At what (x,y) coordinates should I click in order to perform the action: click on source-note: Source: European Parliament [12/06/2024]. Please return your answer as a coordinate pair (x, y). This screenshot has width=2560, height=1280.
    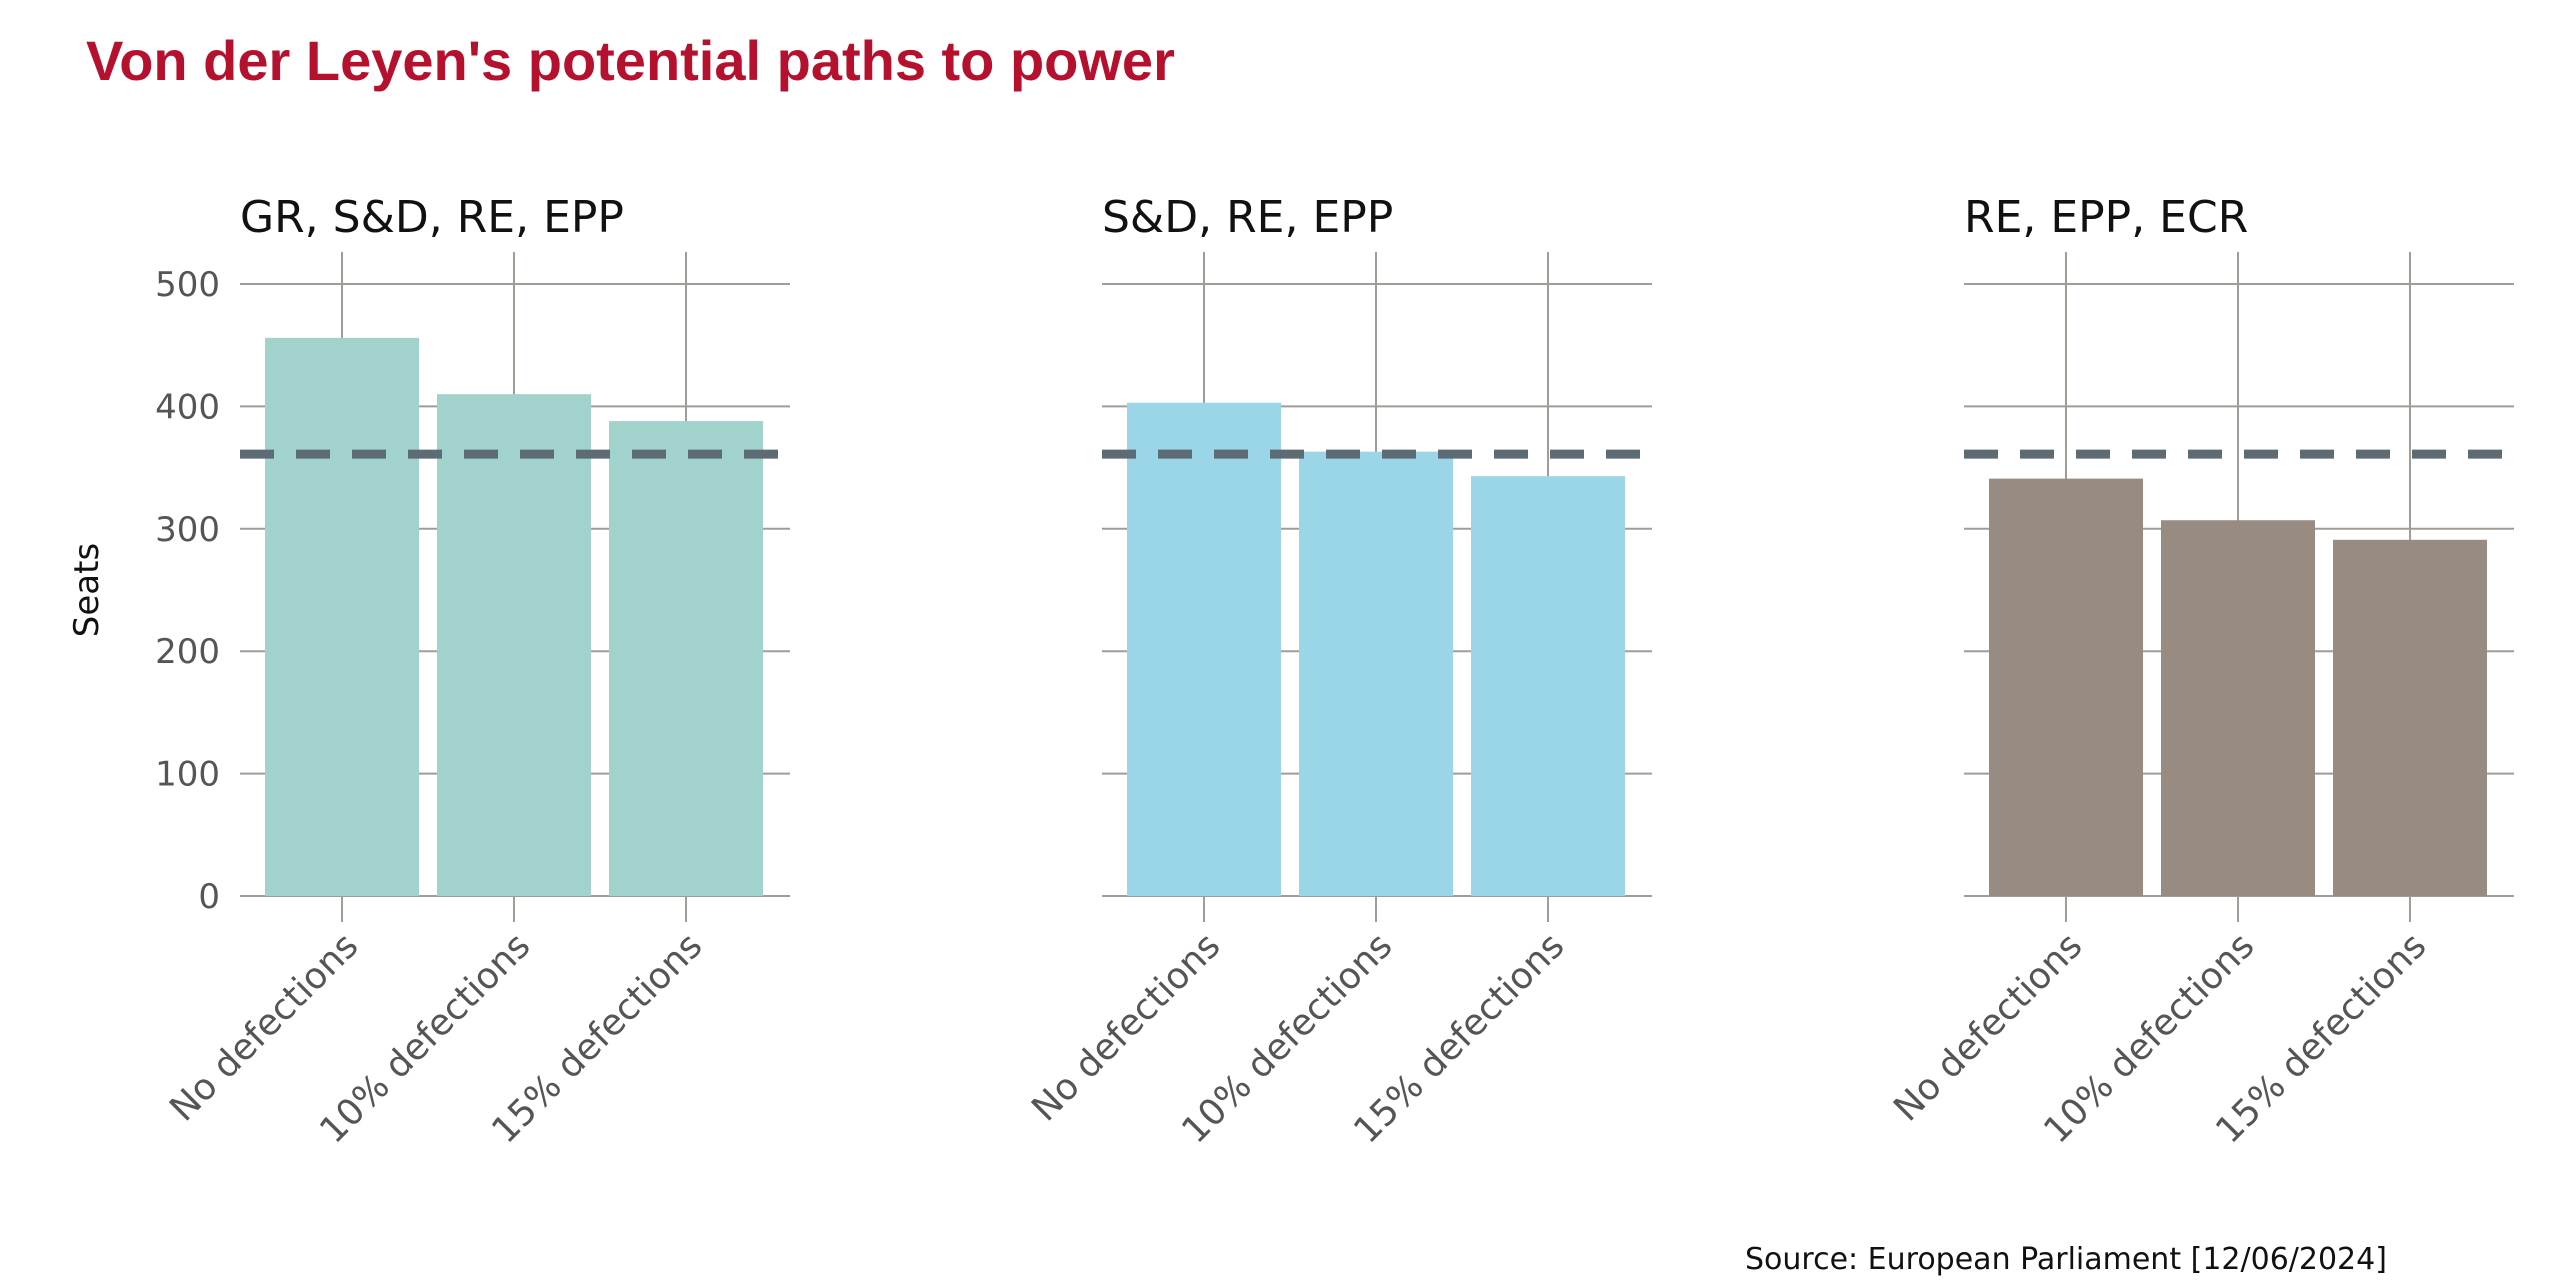
    Looking at the image, I should click on (2066, 1259).